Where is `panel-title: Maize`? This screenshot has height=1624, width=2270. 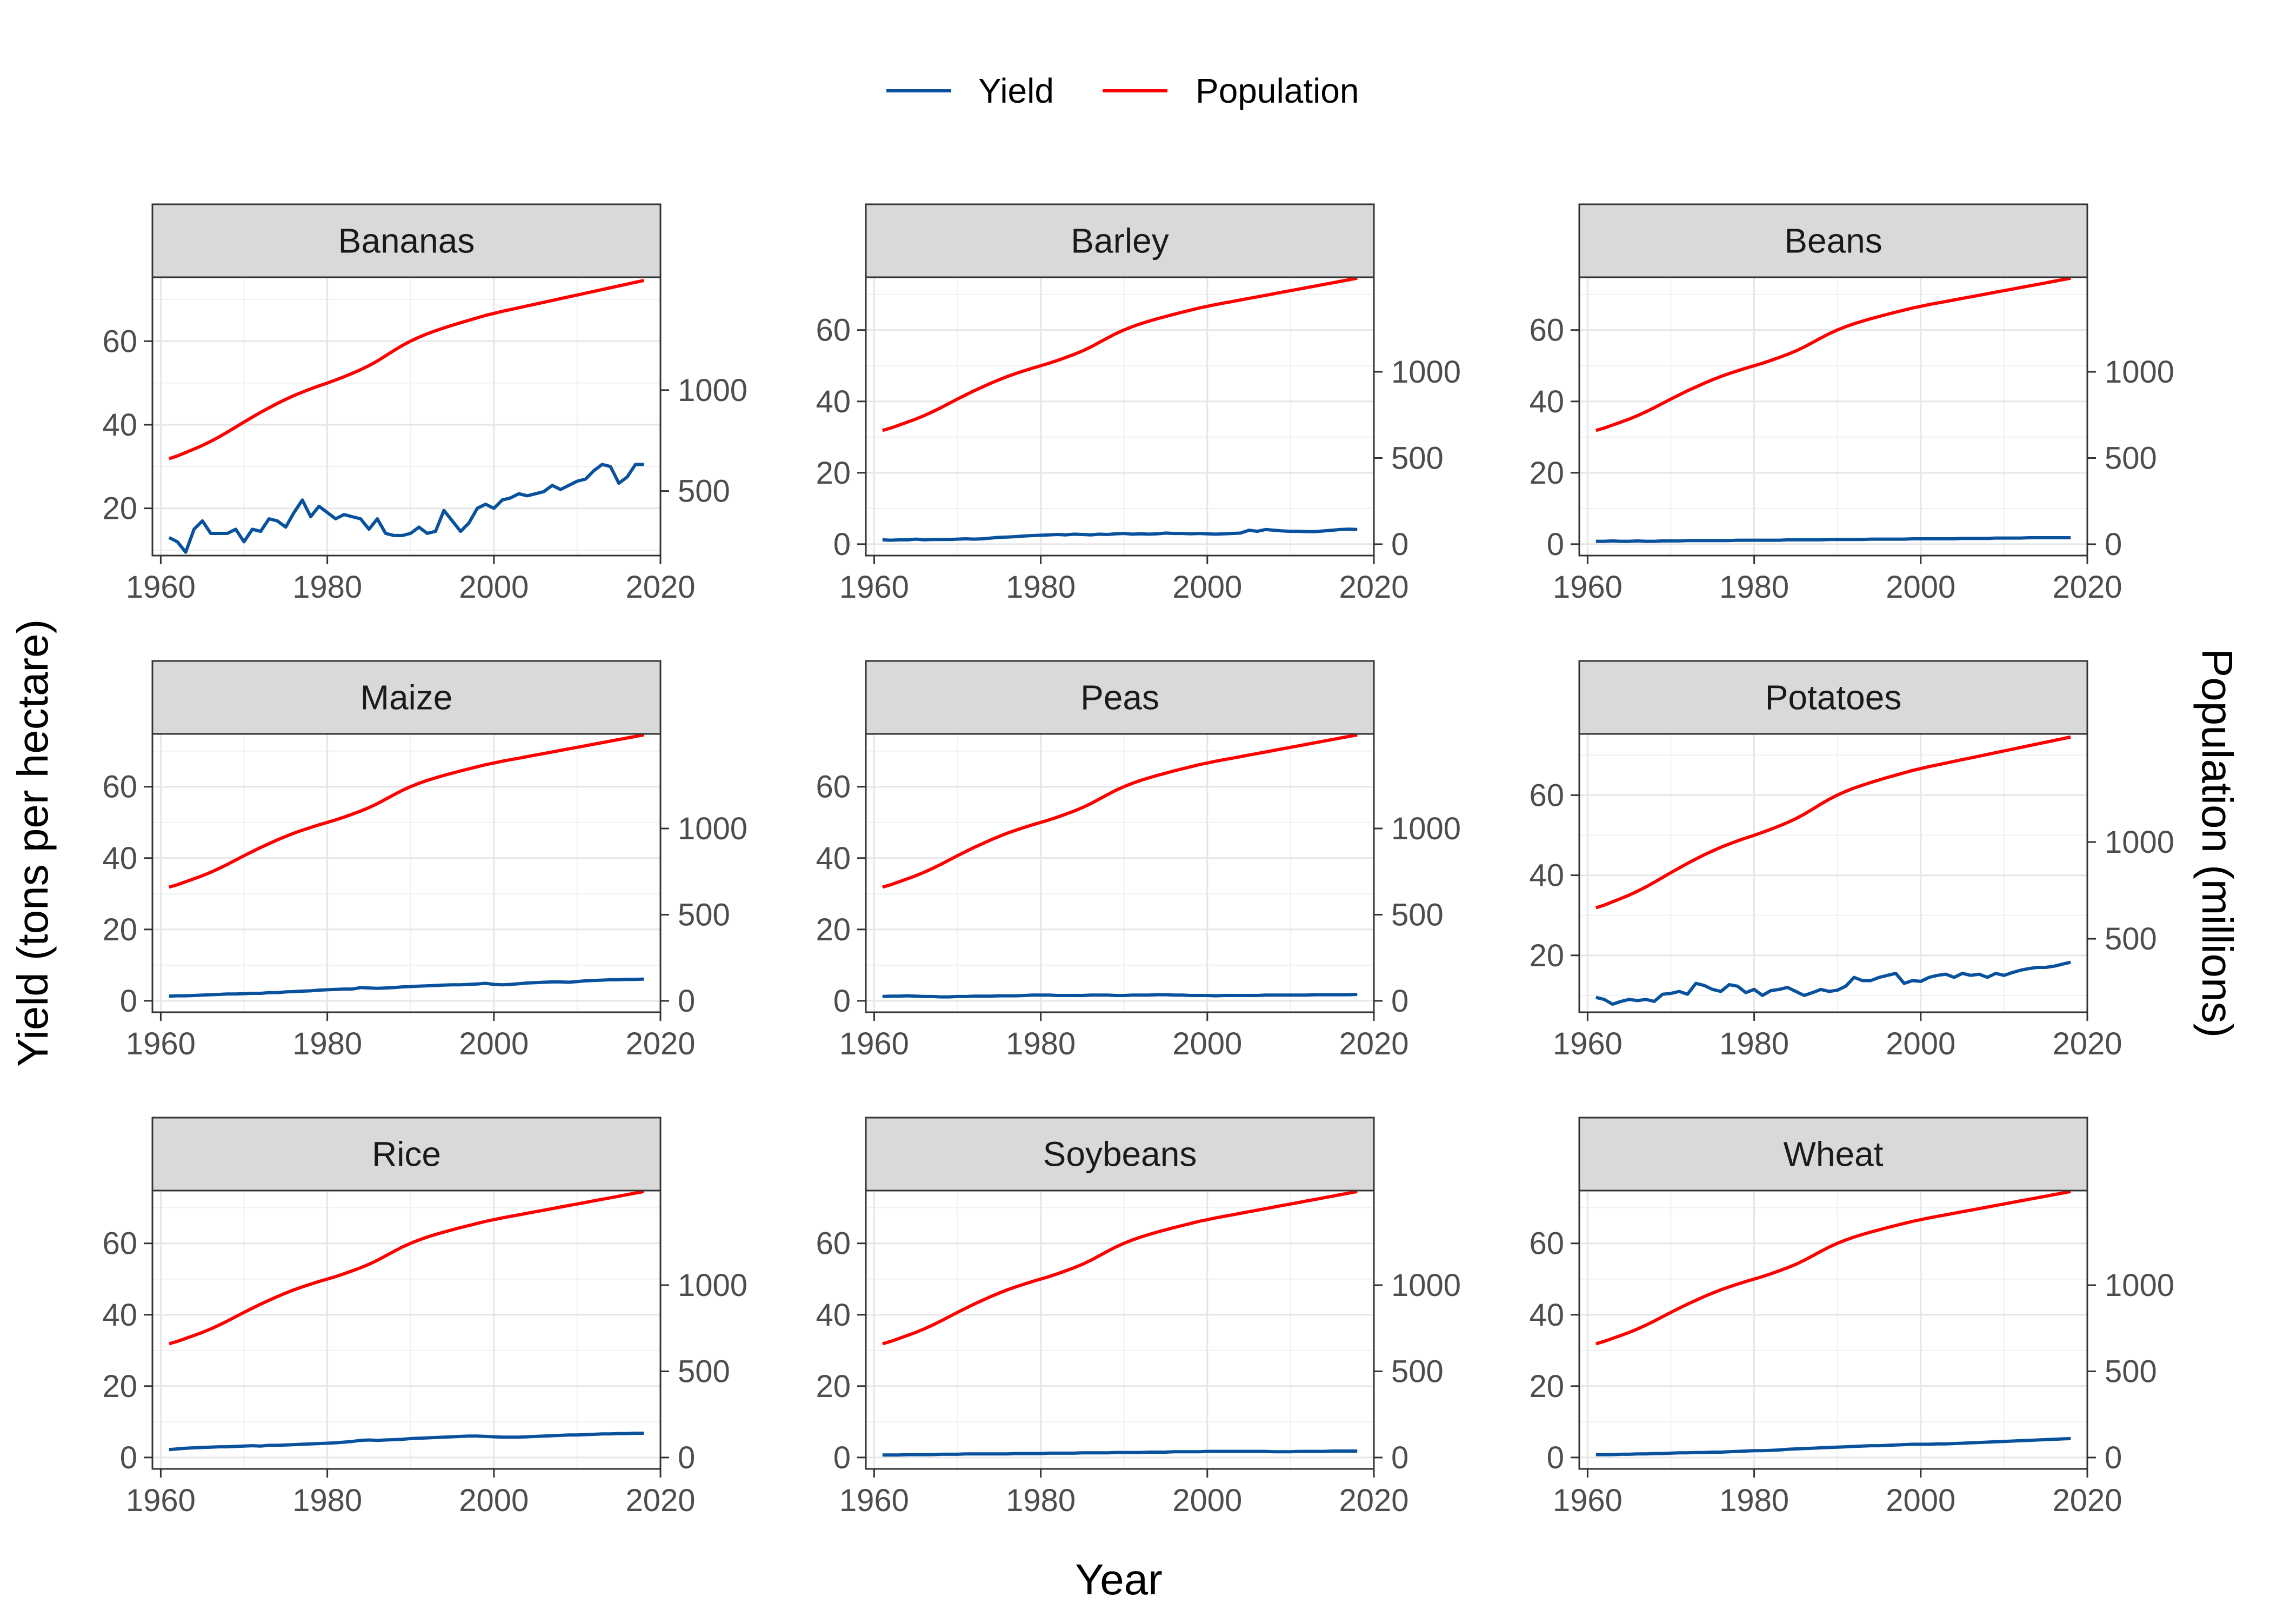 panel-title: Maize is located at coordinates (406, 697).